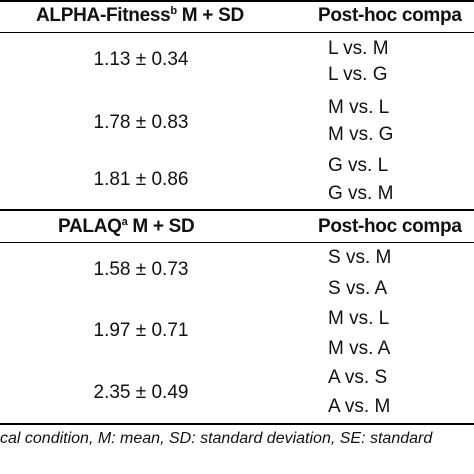 Image resolution: width=474 pixels, height=474 pixels. Describe the element at coordinates (390, 226) in the screenshot. I see `table2-header-posthoc: Post-hoc compa` at that location.